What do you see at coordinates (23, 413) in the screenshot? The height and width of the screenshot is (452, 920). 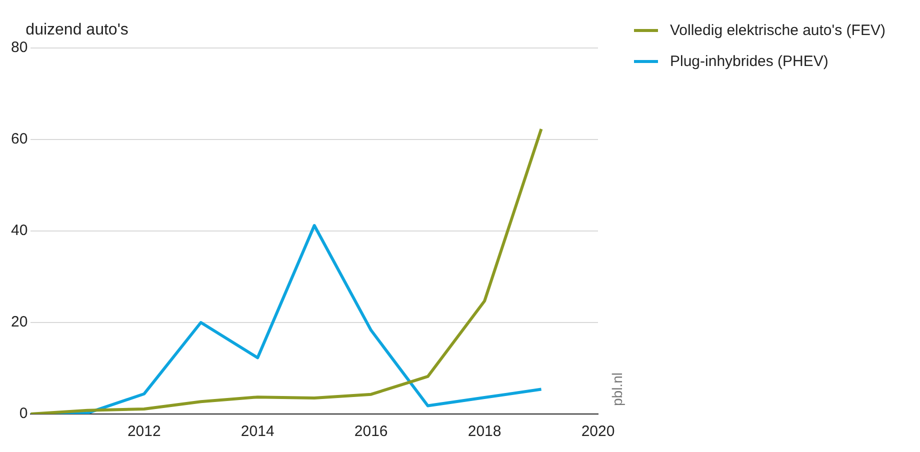 I see `y-tick-label: 0` at bounding box center [23, 413].